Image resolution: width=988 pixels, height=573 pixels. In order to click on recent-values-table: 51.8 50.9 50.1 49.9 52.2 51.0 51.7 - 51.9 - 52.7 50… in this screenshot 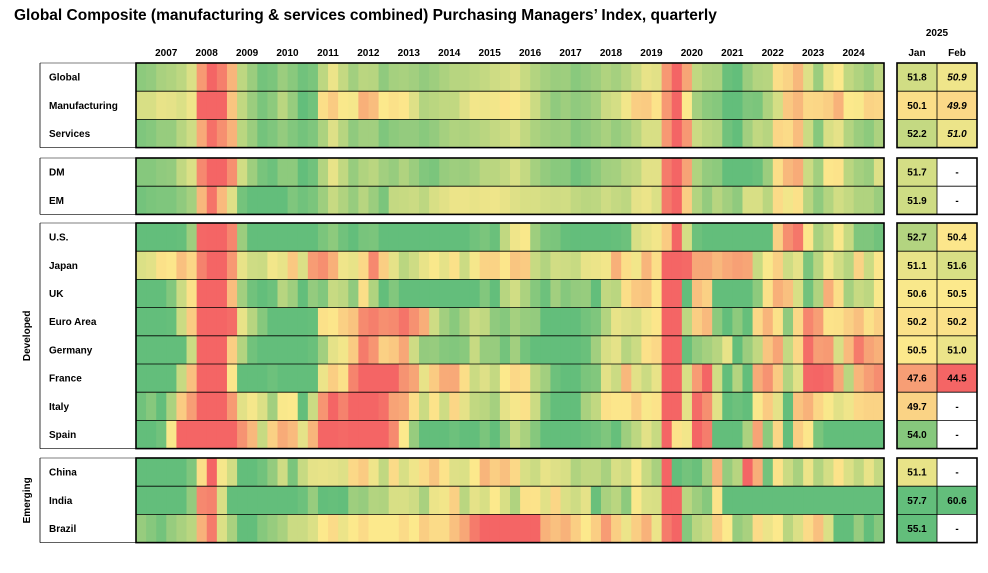, I will do `click(937, 303)`.